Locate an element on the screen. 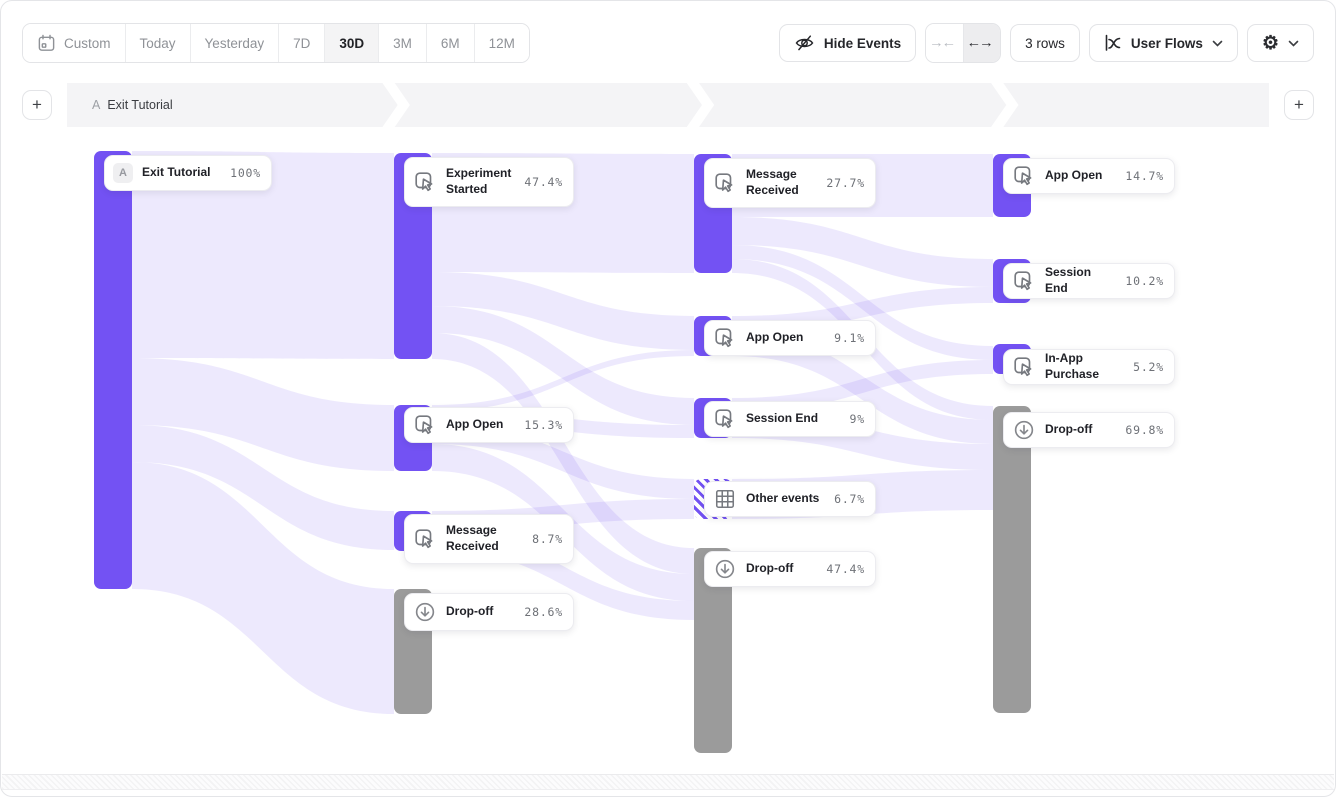 This screenshot has width=1336, height=797. flow-node-card: Drop-off 47.4% is located at coordinates (790, 569).